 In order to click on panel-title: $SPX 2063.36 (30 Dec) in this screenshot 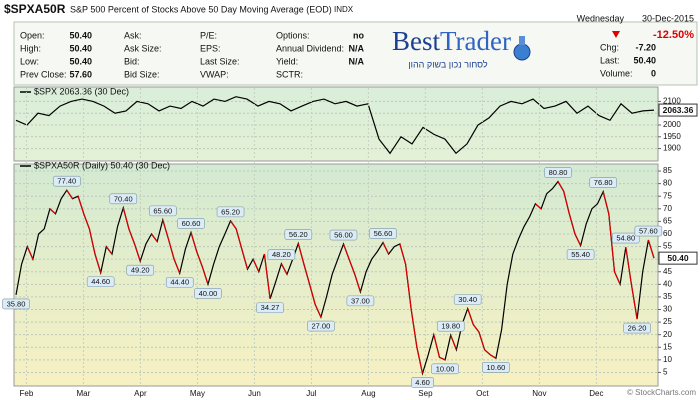, I will do `click(81, 91)`.